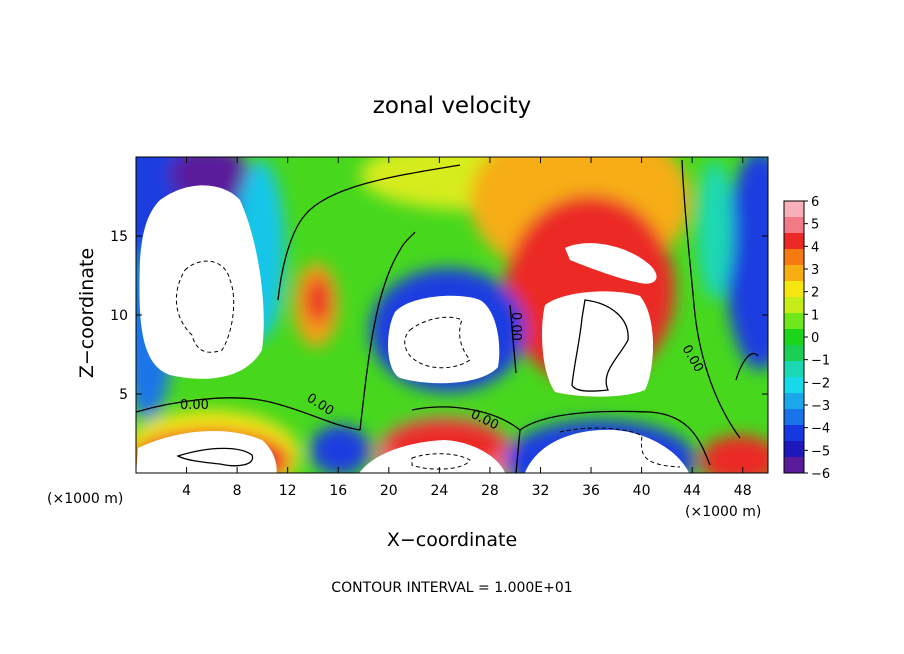  I want to click on x-tick-label: 28, so click(490, 491).